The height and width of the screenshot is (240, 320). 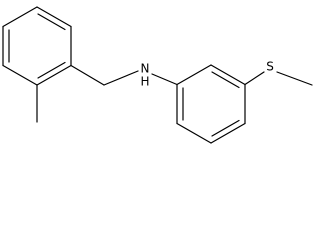 I want to click on ch2-n-bond, so click(x=121, y=78).